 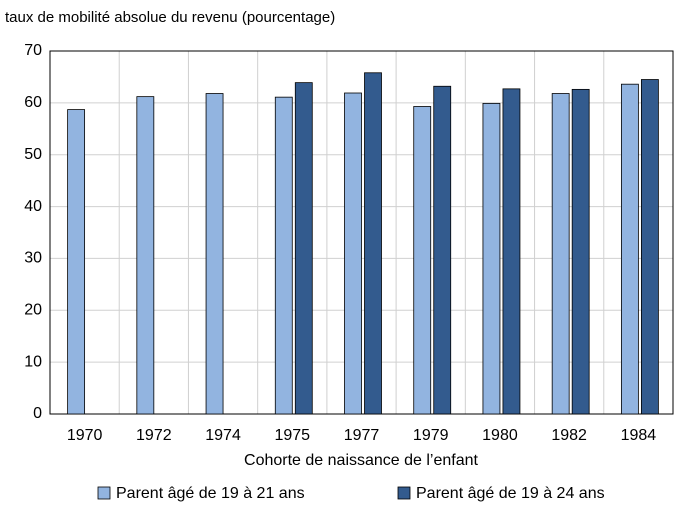 What do you see at coordinates (431, 435) in the screenshot?
I see `x-tick-label: 1979` at bounding box center [431, 435].